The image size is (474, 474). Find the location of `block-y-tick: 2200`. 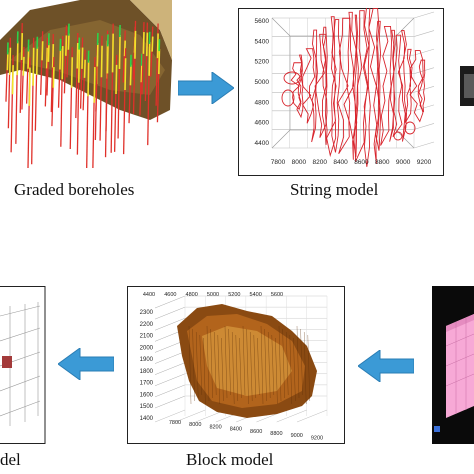

block-y-tick: 2200 is located at coordinates (147, 325).